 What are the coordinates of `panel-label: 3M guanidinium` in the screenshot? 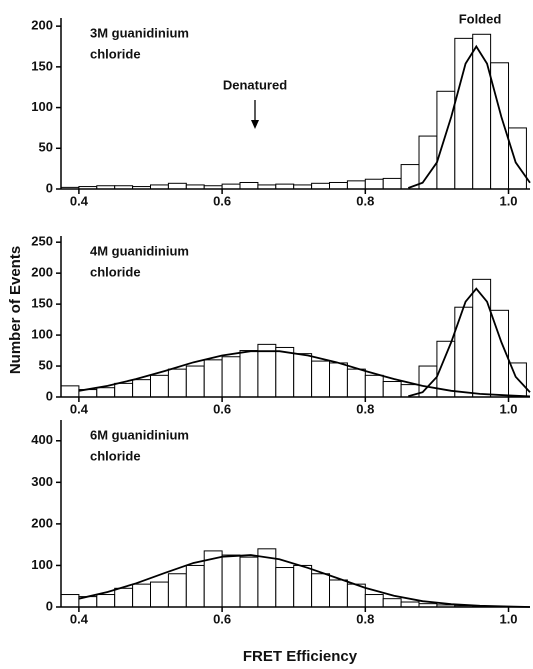 It's located at (139, 32).